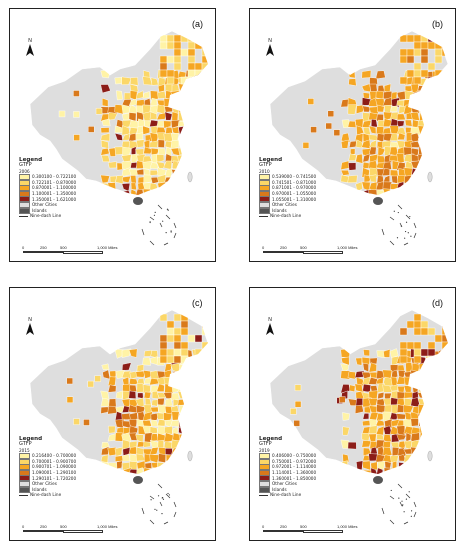 This screenshot has width=465, height=550. What do you see at coordinates (294, 472) in the screenshot?
I see `legend-class: 1.114001 - 1.360000` at bounding box center [294, 472].